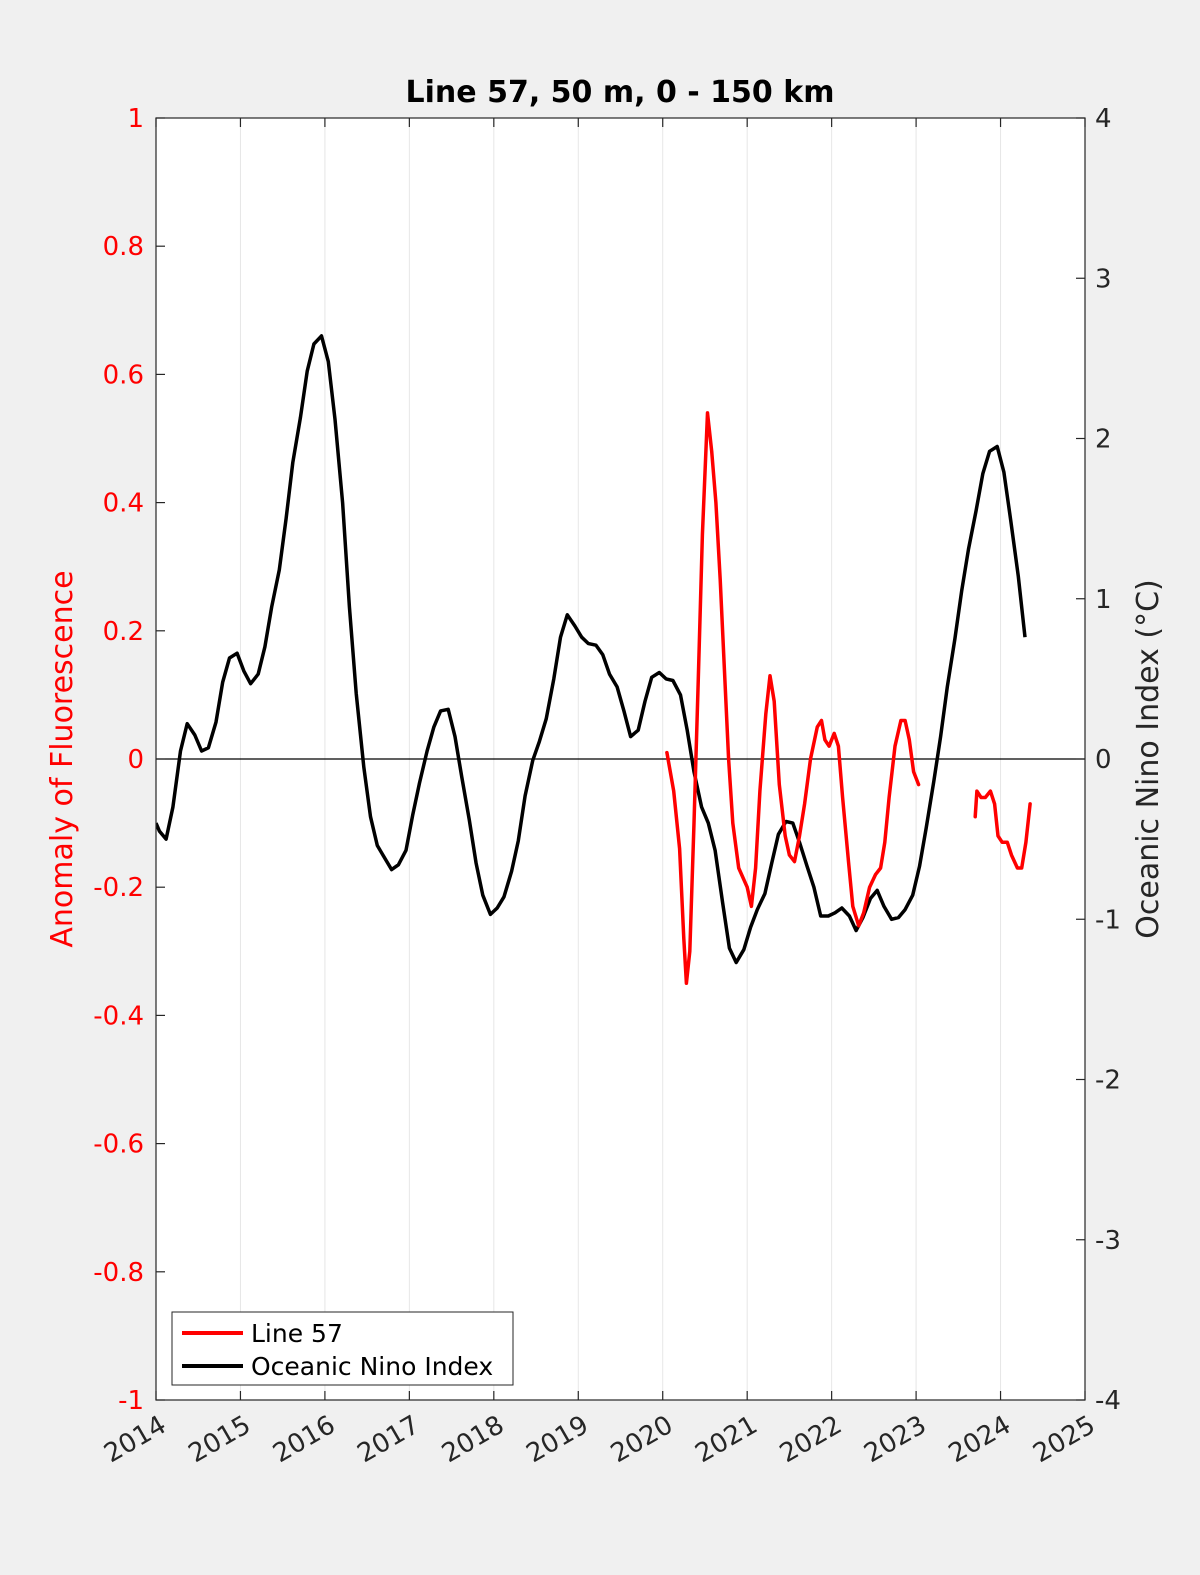 The height and width of the screenshot is (1575, 1200). I want to click on y-right-tick-label: 1, so click(1103, 600).